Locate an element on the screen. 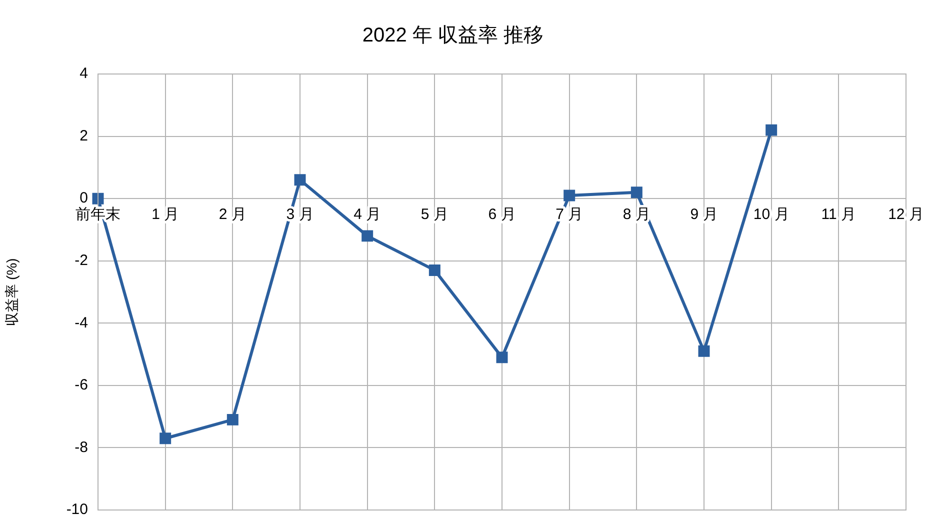 The image size is (944, 530). x-tick-label: 6 月 is located at coordinates (502, 215).